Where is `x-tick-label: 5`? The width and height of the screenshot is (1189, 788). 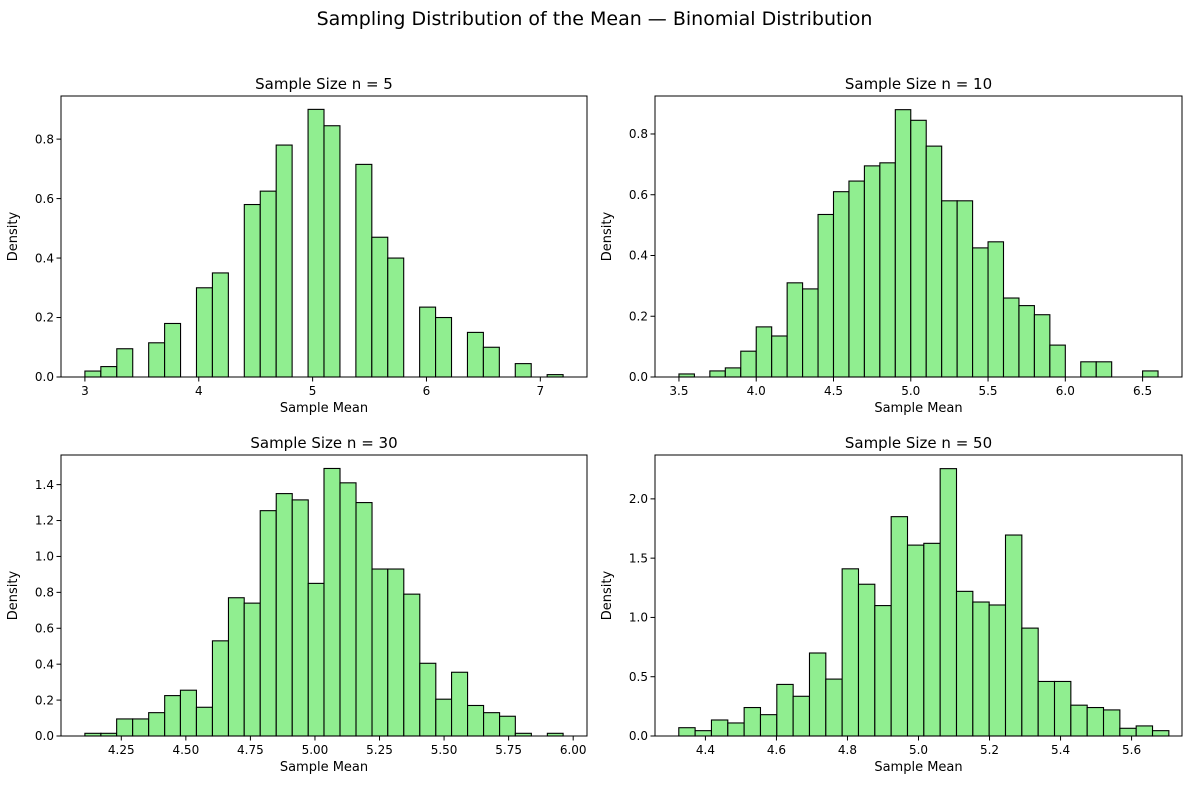
x-tick-label: 5 is located at coordinates (313, 391).